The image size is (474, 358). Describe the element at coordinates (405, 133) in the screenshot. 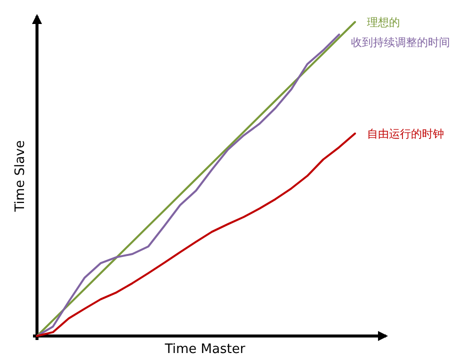

I see `series-label: 自由运行的时钟` at that location.